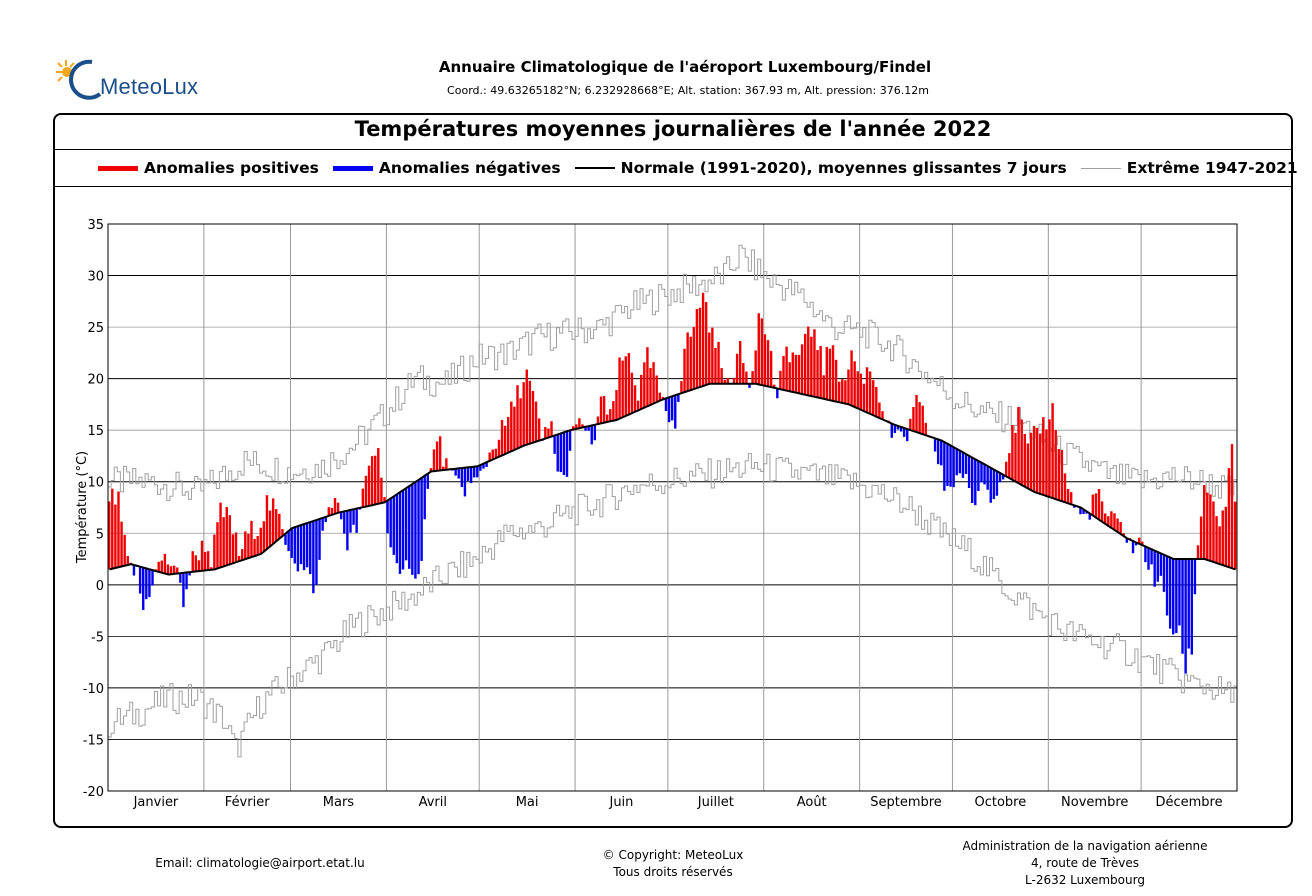 The width and height of the screenshot is (1312, 896). Describe the element at coordinates (208, 168) in the screenshot. I see `legend-item-positive: Anomalies positives` at that location.